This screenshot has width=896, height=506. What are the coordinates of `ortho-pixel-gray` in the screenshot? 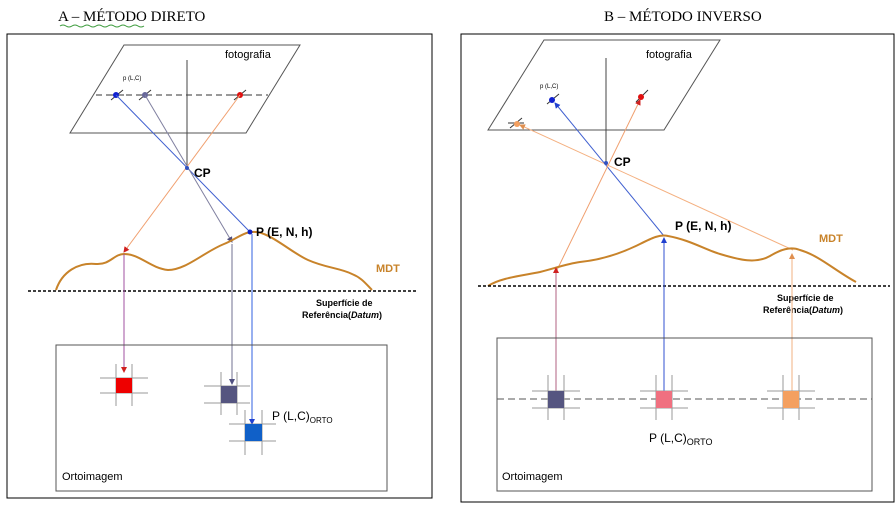 It's located at (227, 393).